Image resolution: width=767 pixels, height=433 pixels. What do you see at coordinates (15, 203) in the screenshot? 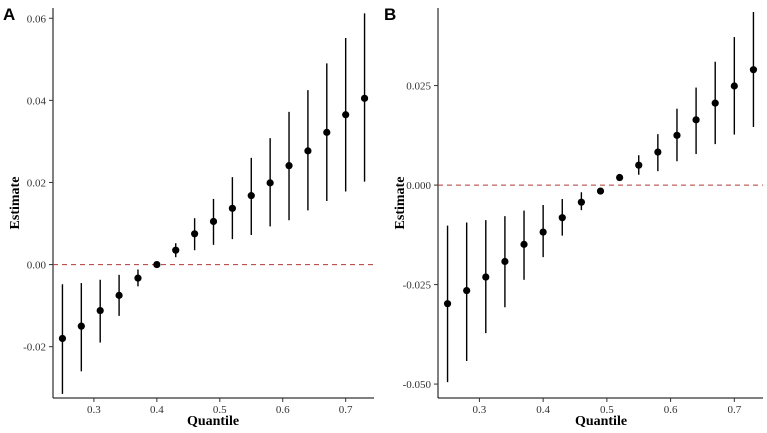
I see `panel-a-y-axis-title: Estimate` at bounding box center [15, 203].